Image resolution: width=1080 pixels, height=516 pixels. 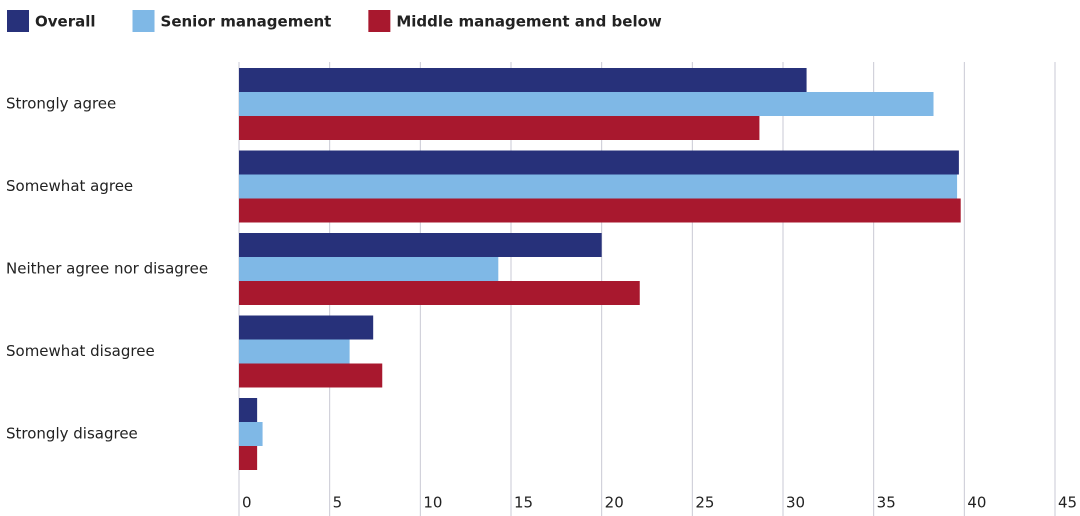 What do you see at coordinates (432, 503) in the screenshot?
I see `x-tick-label: 10` at bounding box center [432, 503].